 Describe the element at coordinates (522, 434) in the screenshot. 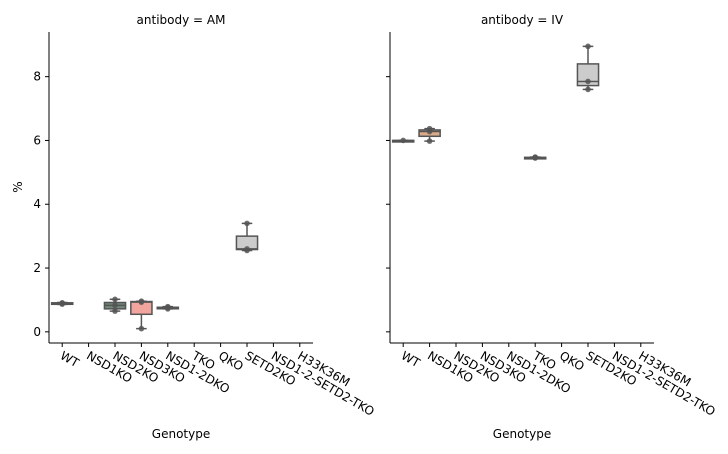

I see `x-axis-label-iv: Genotype` at that location.